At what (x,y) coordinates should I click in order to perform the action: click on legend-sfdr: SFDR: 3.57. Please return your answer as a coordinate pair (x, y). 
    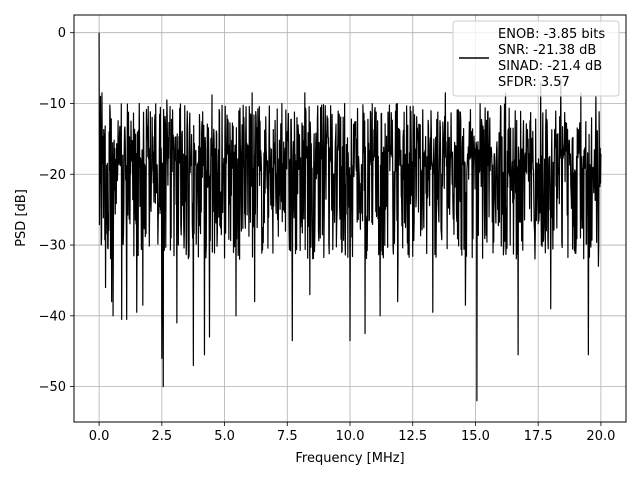
    Looking at the image, I should click on (534, 82).